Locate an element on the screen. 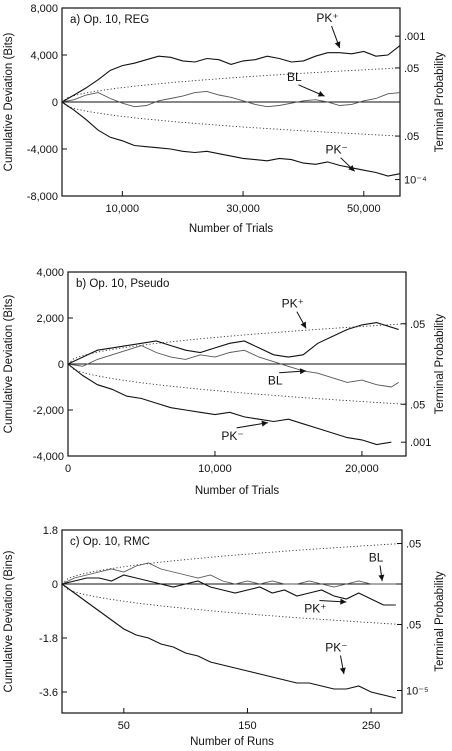 This screenshot has height=751, width=452. panel-title: b) Op. 10, Pseudo is located at coordinates (122, 284).